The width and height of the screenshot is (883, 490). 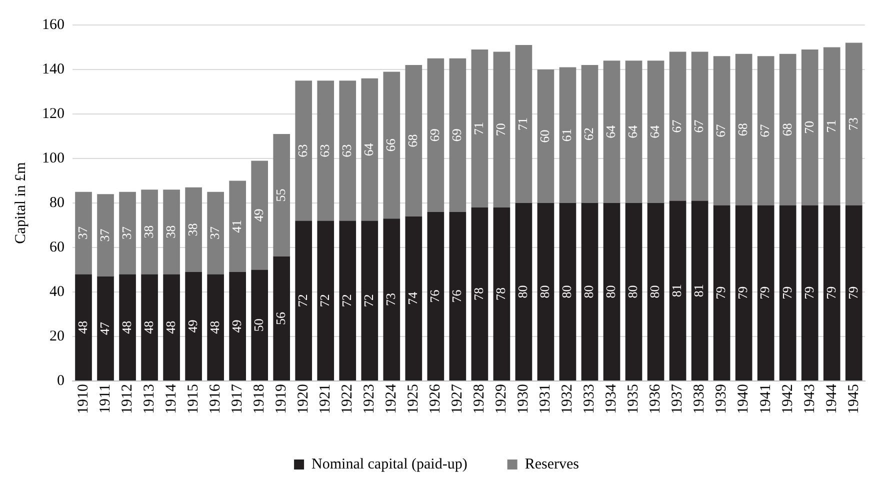 I want to click on data-label: 41, so click(x=236, y=226).